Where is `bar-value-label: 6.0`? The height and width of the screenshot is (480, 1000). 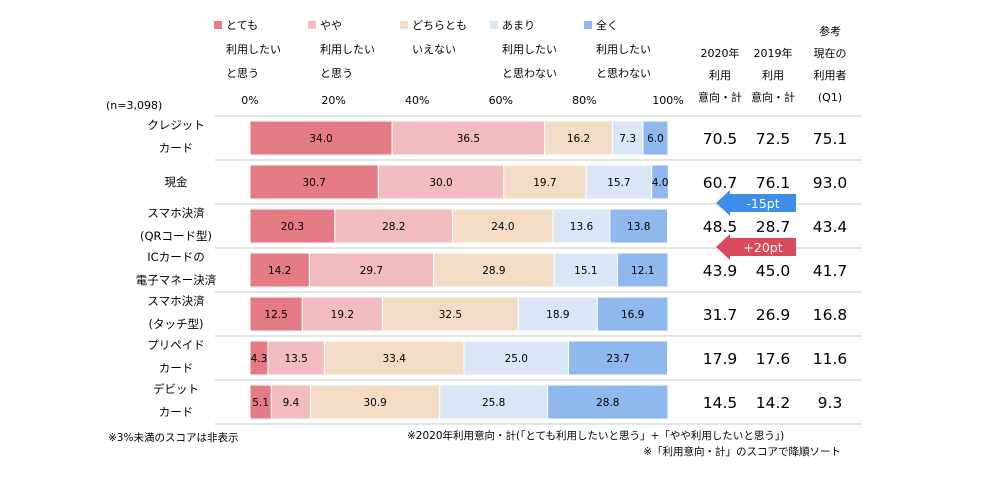 bar-value-label: 6.0 is located at coordinates (655, 139).